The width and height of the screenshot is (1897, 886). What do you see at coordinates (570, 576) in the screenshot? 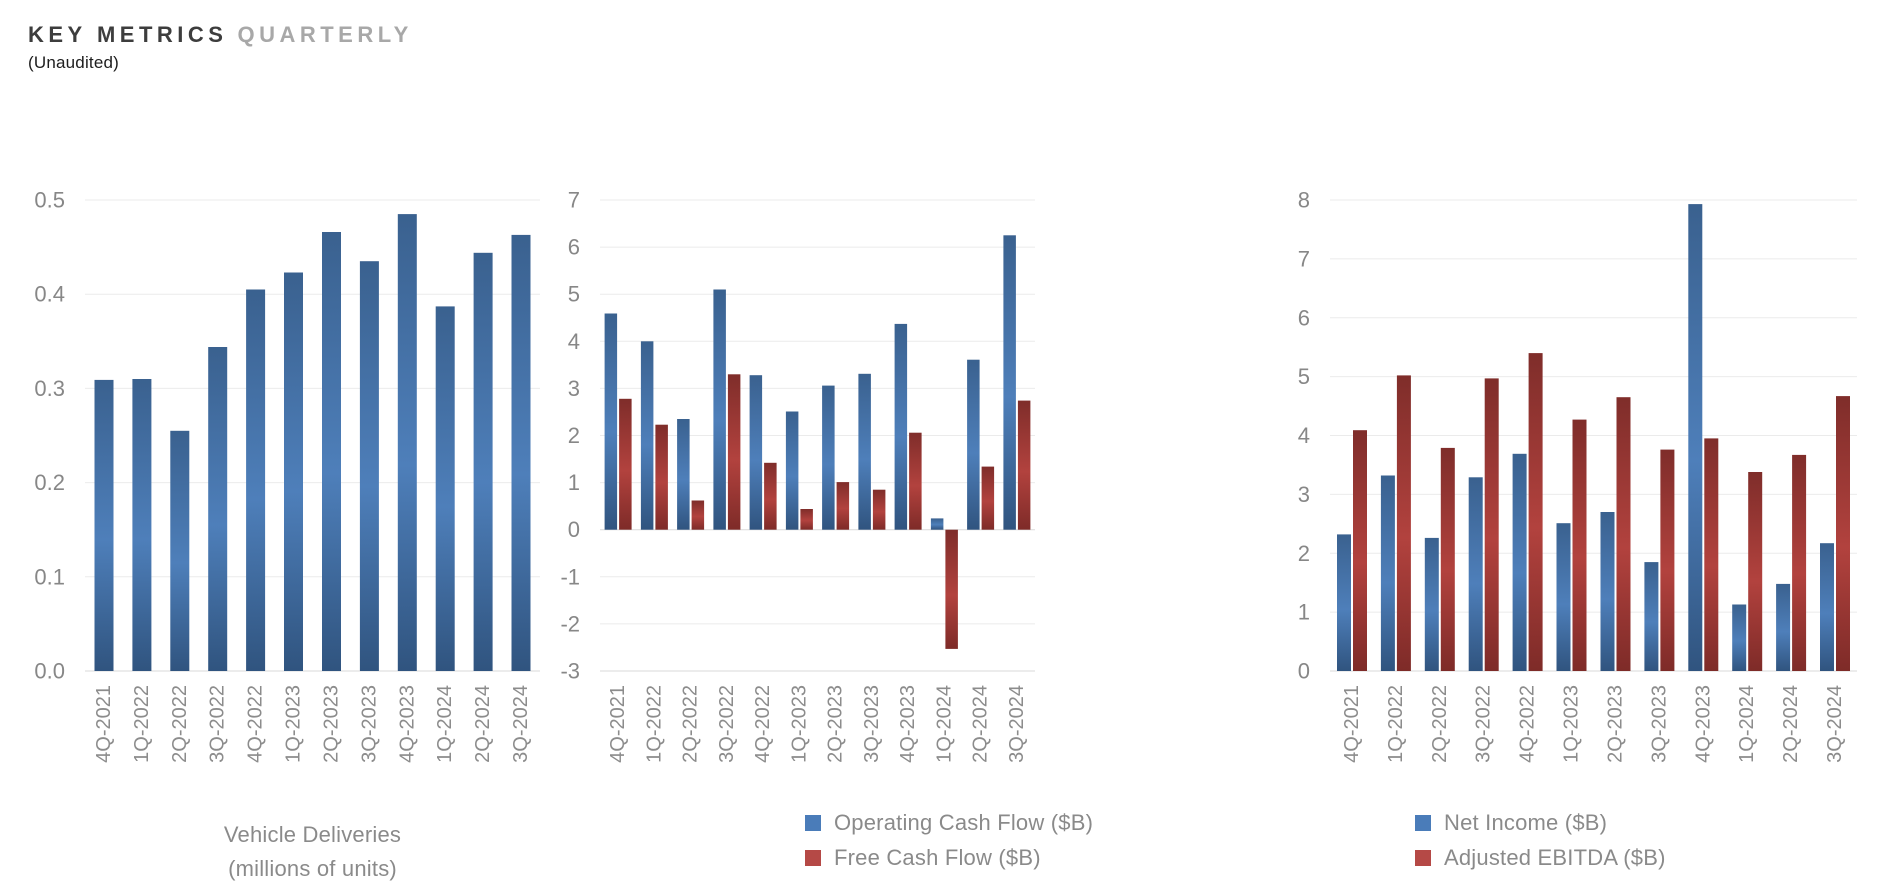
I see `y-tick-label: -1` at bounding box center [570, 576].